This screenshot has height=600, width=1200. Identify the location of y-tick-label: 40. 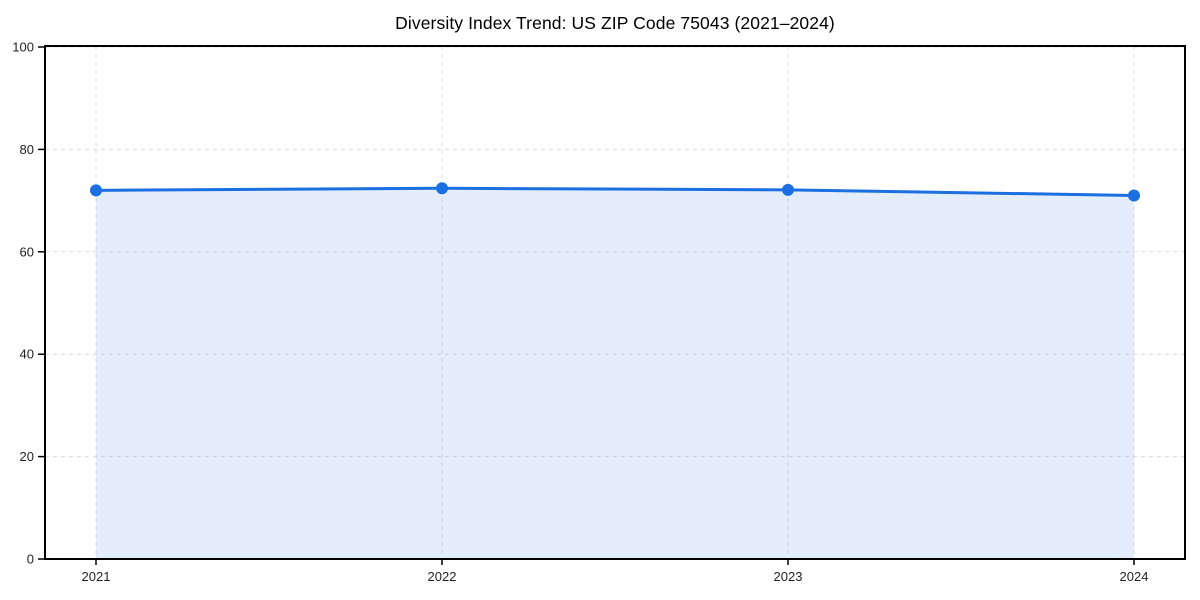
(27, 354).